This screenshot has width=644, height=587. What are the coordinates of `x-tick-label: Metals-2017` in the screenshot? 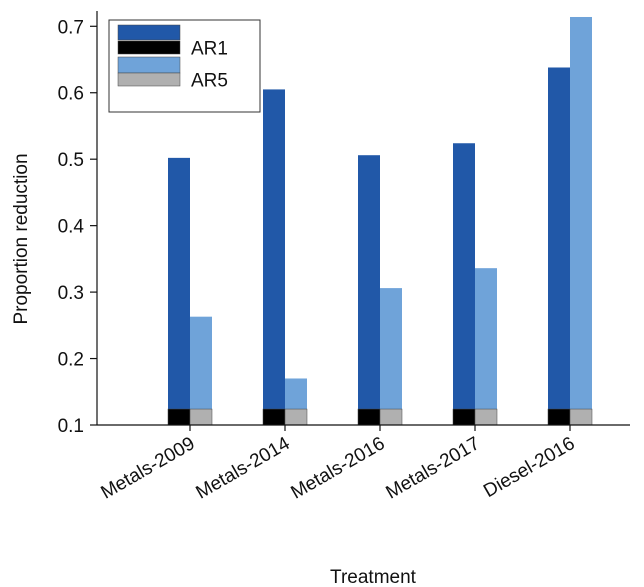 It's located at (432, 468).